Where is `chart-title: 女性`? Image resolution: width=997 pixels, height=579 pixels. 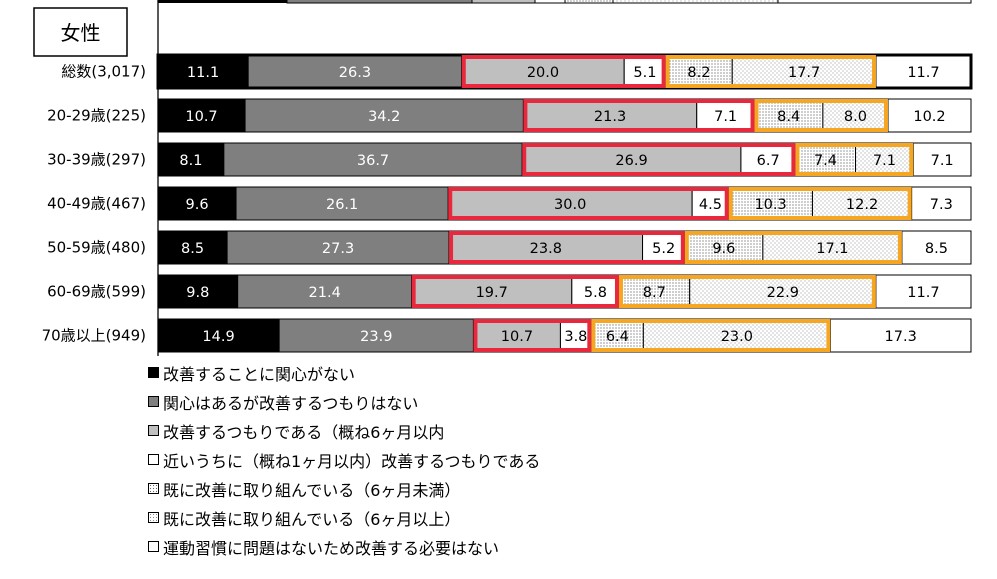 chart-title: 女性 is located at coordinates (81, 33).